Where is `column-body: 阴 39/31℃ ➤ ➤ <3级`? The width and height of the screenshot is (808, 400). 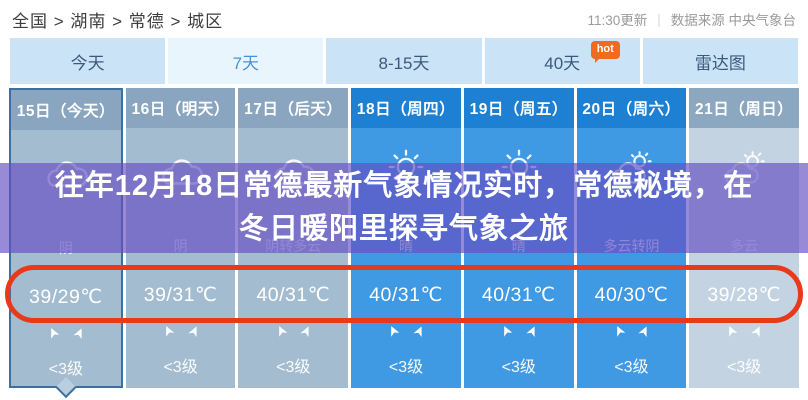
column-body: 阴 39/31℃ ➤ ➤ <3级 is located at coordinates (180, 258).